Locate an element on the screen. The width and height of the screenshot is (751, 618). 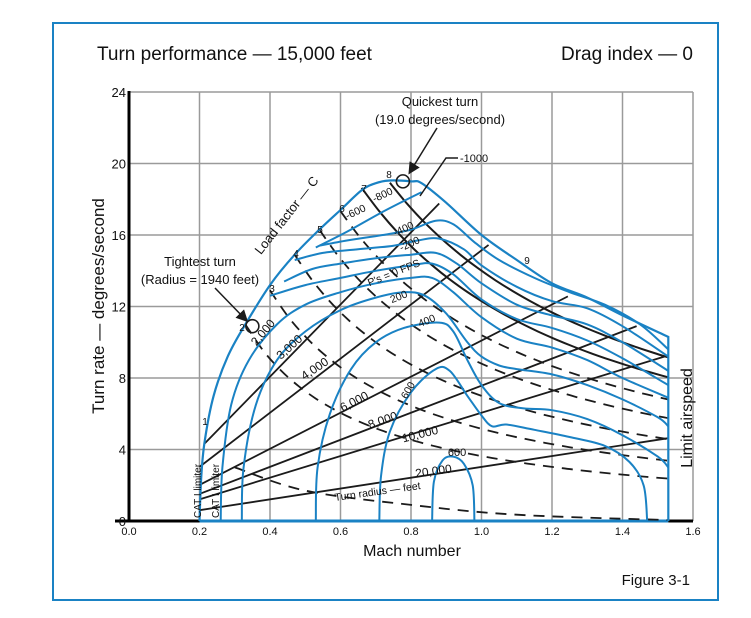
x-tick-label: 1.0 is located at coordinates (481, 532).